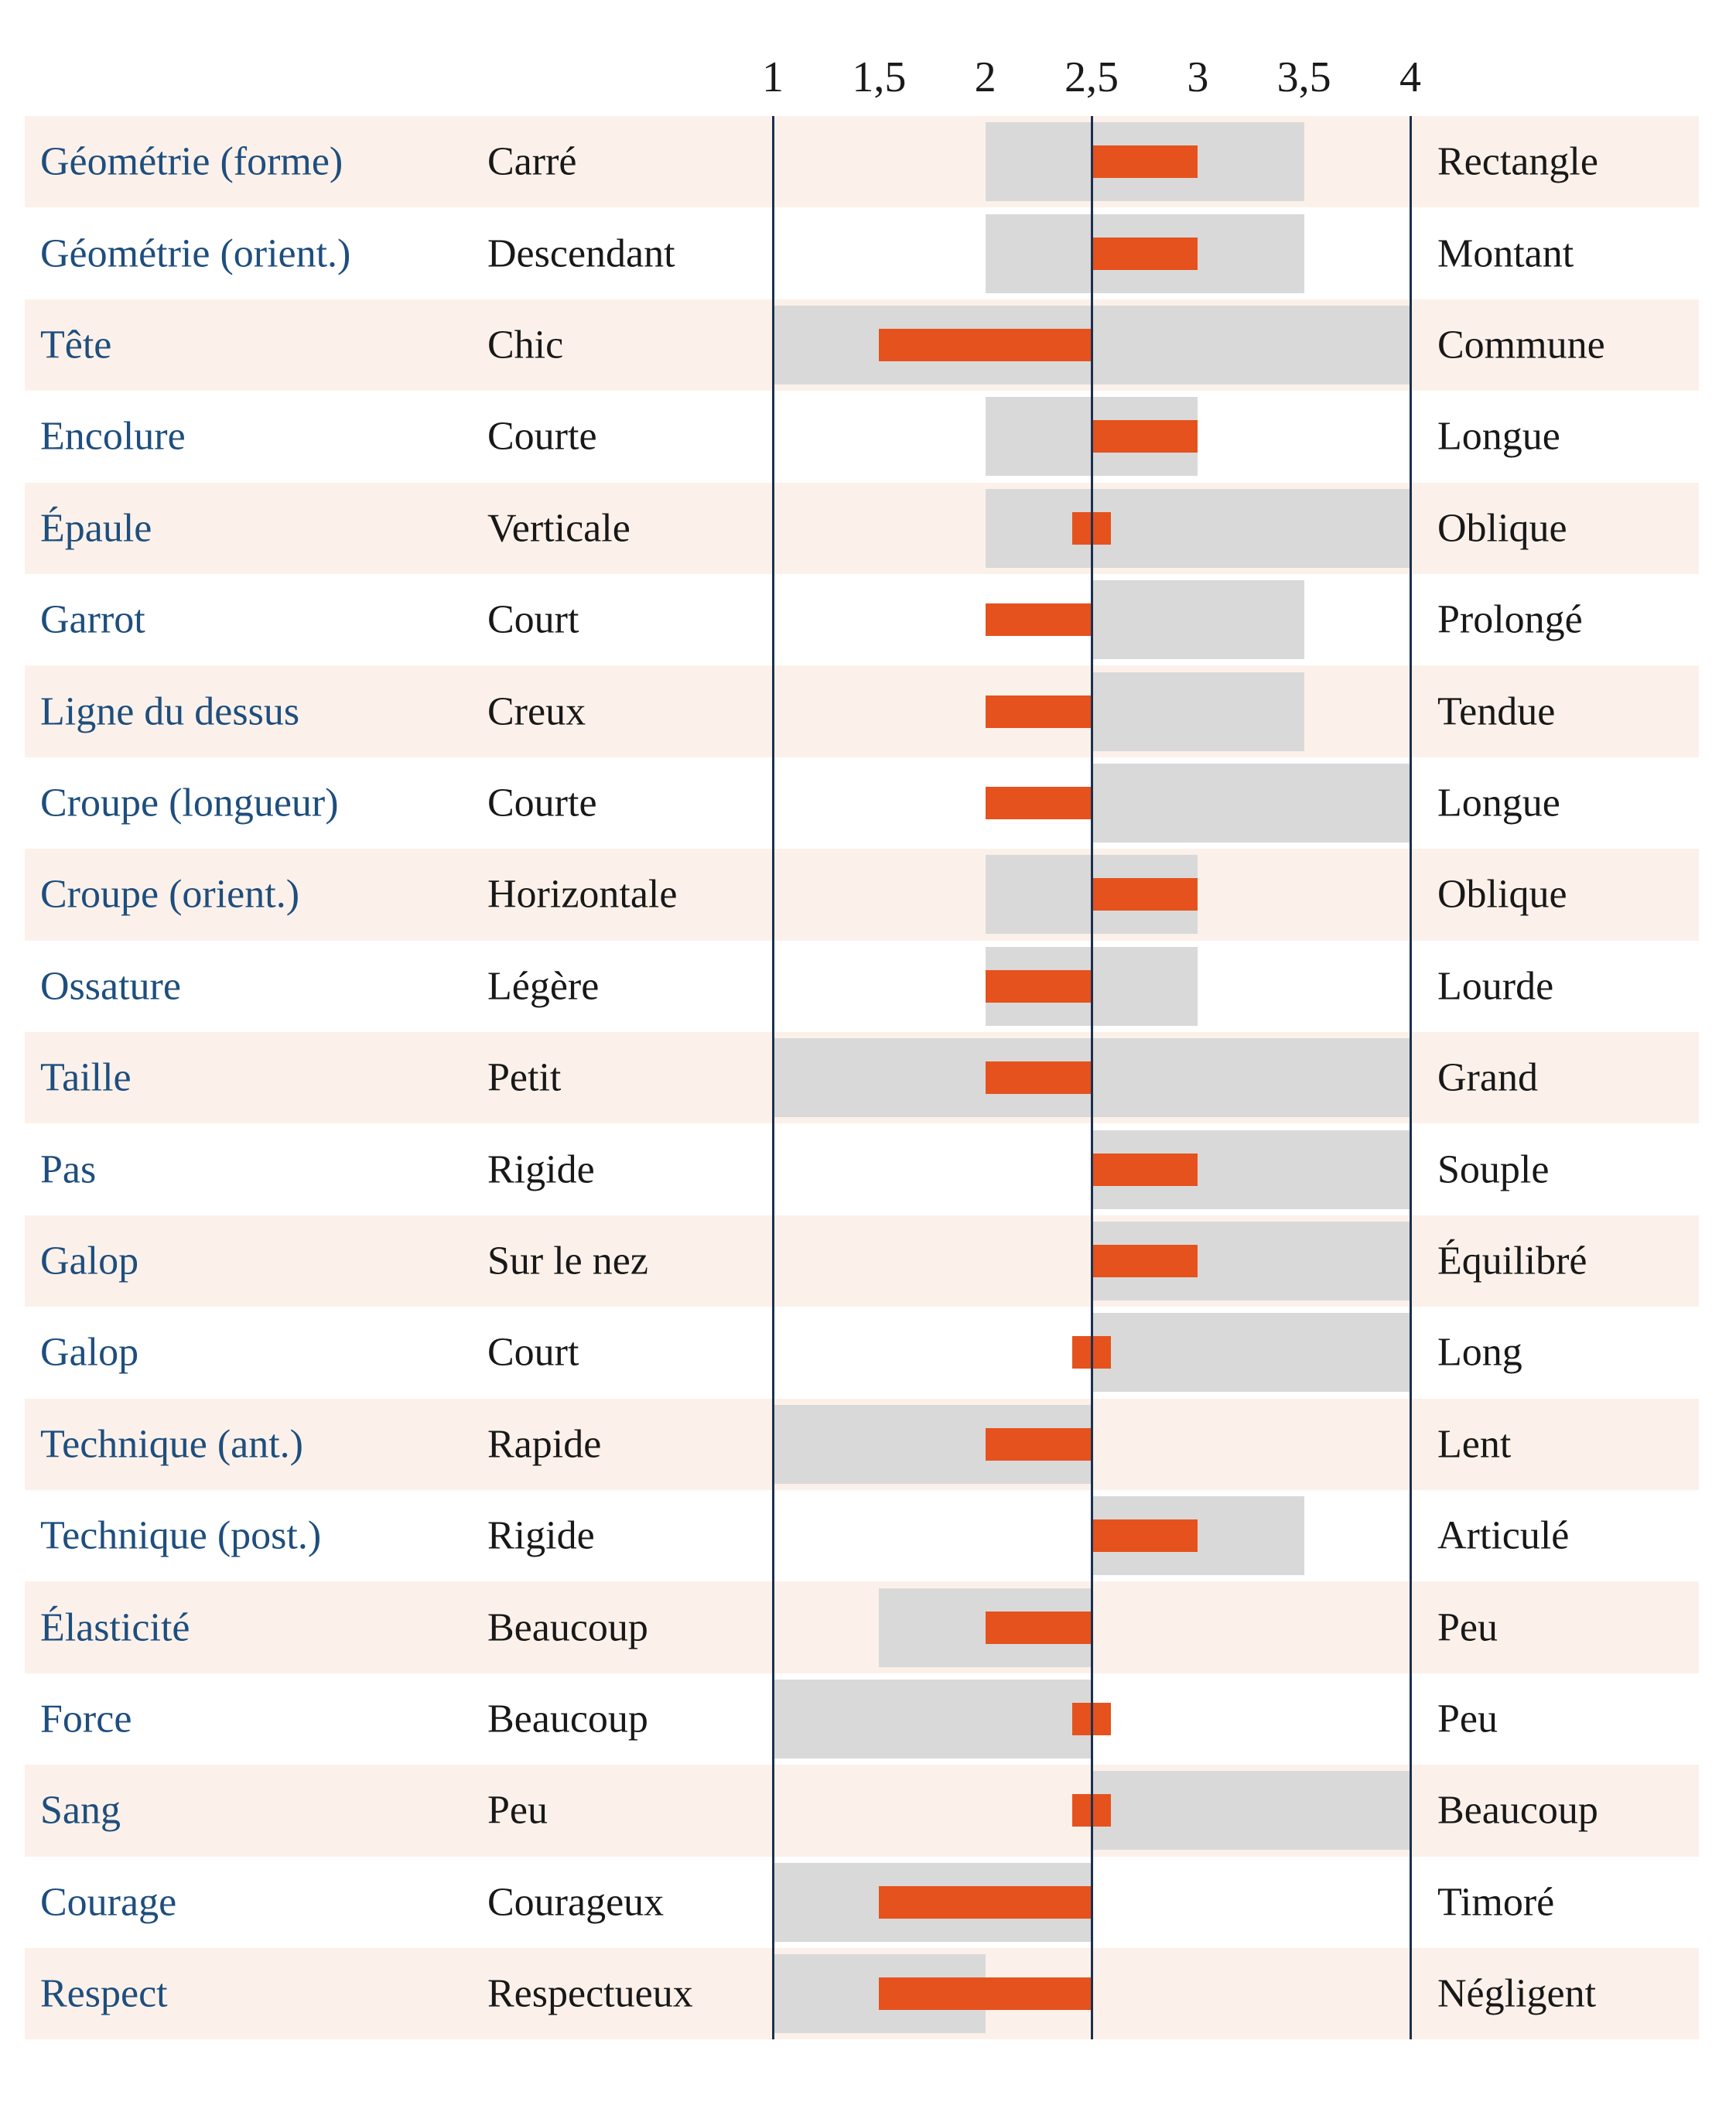 The image size is (1736, 2102). What do you see at coordinates (1503, 1535) in the screenshot?
I see `row-right-descriptor: Articulé` at bounding box center [1503, 1535].